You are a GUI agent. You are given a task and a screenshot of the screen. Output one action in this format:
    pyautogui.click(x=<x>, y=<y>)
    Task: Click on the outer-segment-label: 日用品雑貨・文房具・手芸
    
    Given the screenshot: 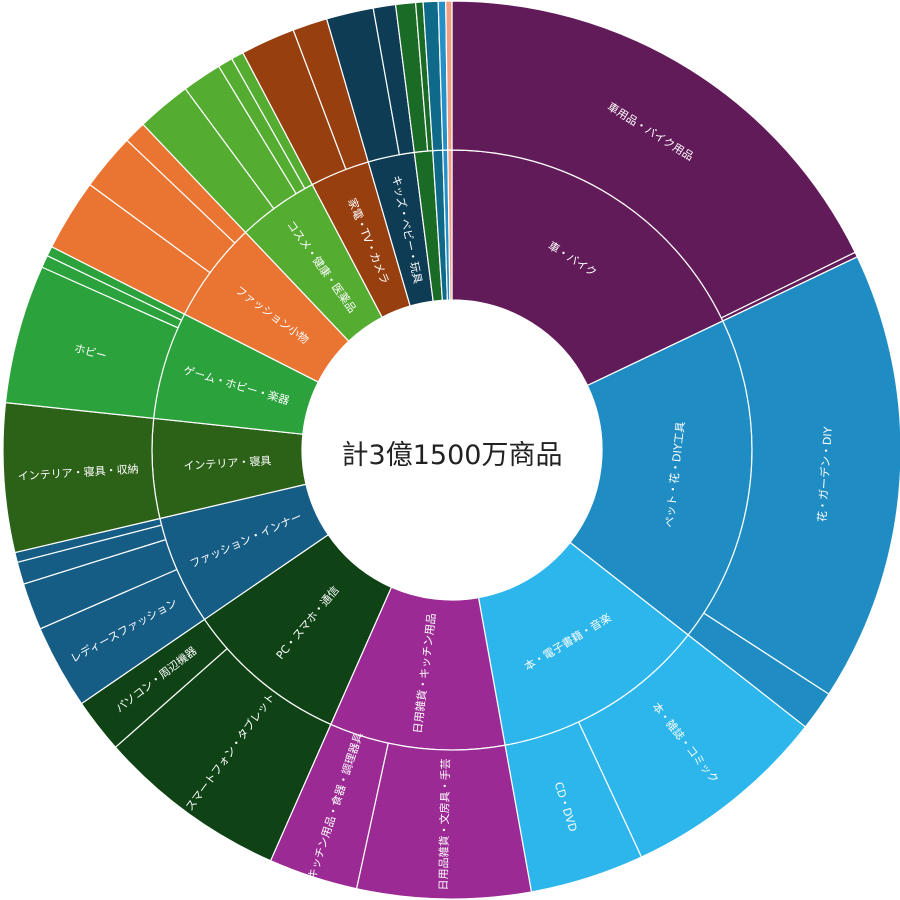 What is the action you would take?
    pyautogui.click(x=444, y=824)
    